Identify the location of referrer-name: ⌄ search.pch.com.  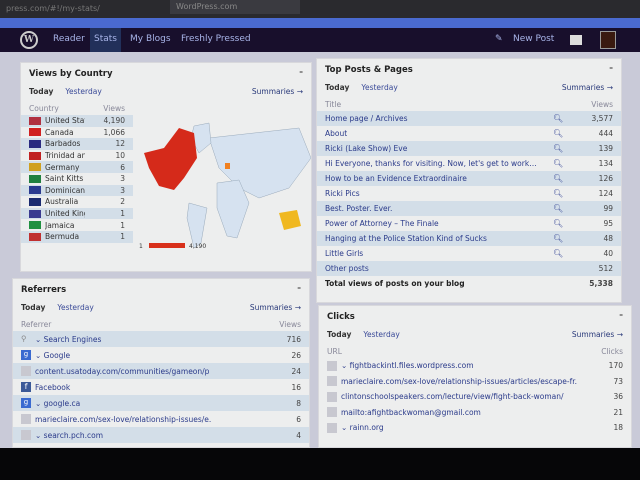
(69, 435).